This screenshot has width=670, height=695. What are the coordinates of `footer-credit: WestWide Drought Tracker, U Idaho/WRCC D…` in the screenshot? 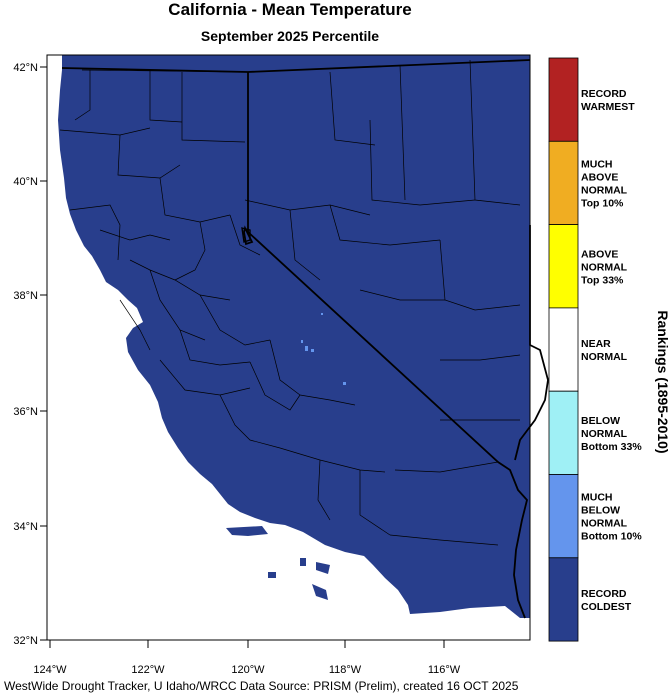 It's located at (261, 686).